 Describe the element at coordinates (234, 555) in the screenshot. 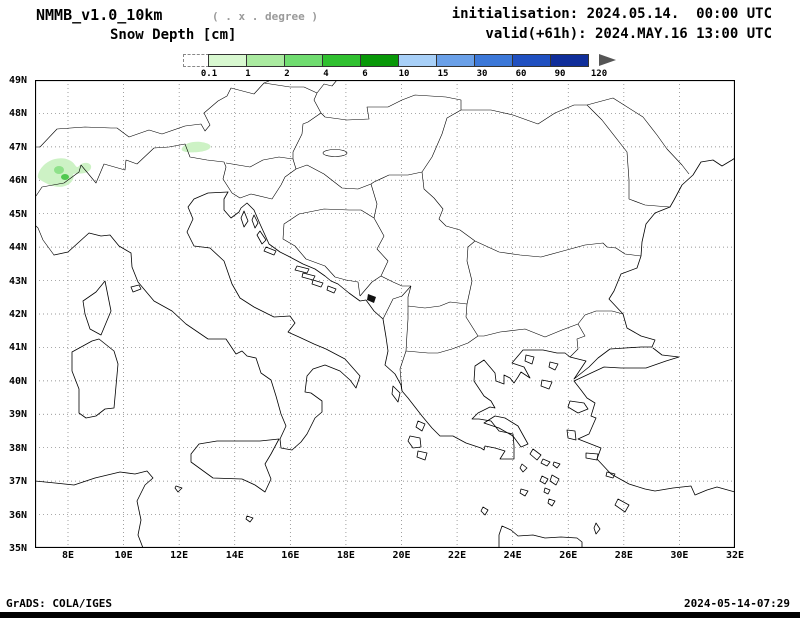

I see `lon-label-14e: 14E` at that location.